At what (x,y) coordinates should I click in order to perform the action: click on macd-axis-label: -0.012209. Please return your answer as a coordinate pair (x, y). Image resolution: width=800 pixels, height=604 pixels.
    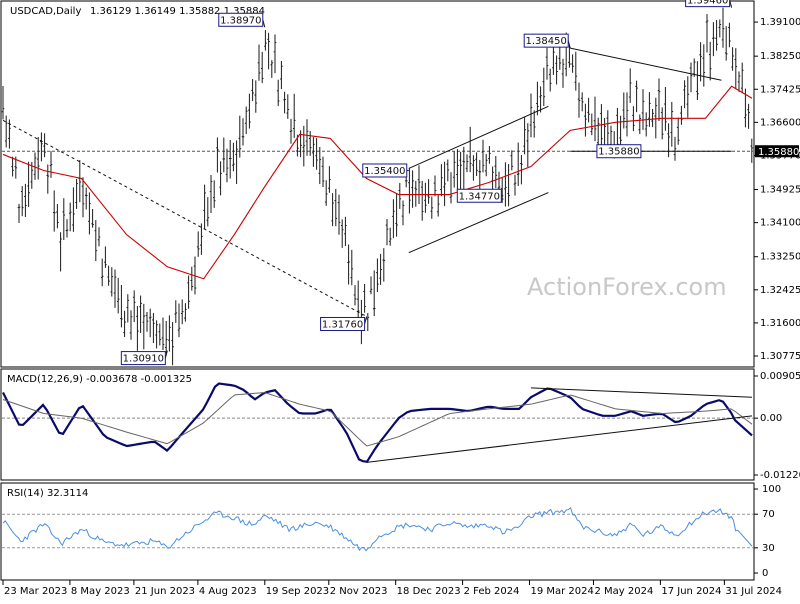
    Looking at the image, I should click on (780, 475).